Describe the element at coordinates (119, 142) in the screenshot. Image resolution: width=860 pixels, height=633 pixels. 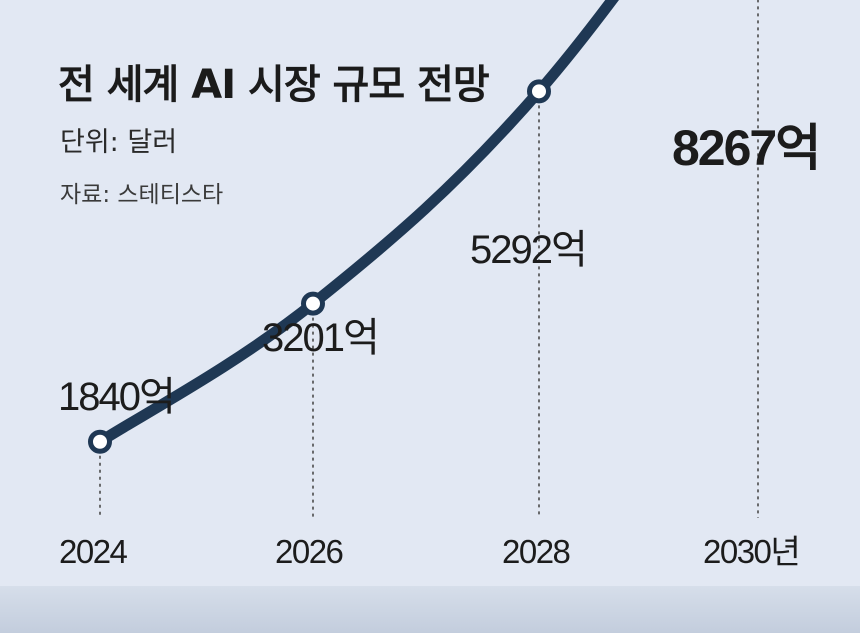
I see `unit-label: 단위: 달러` at that location.